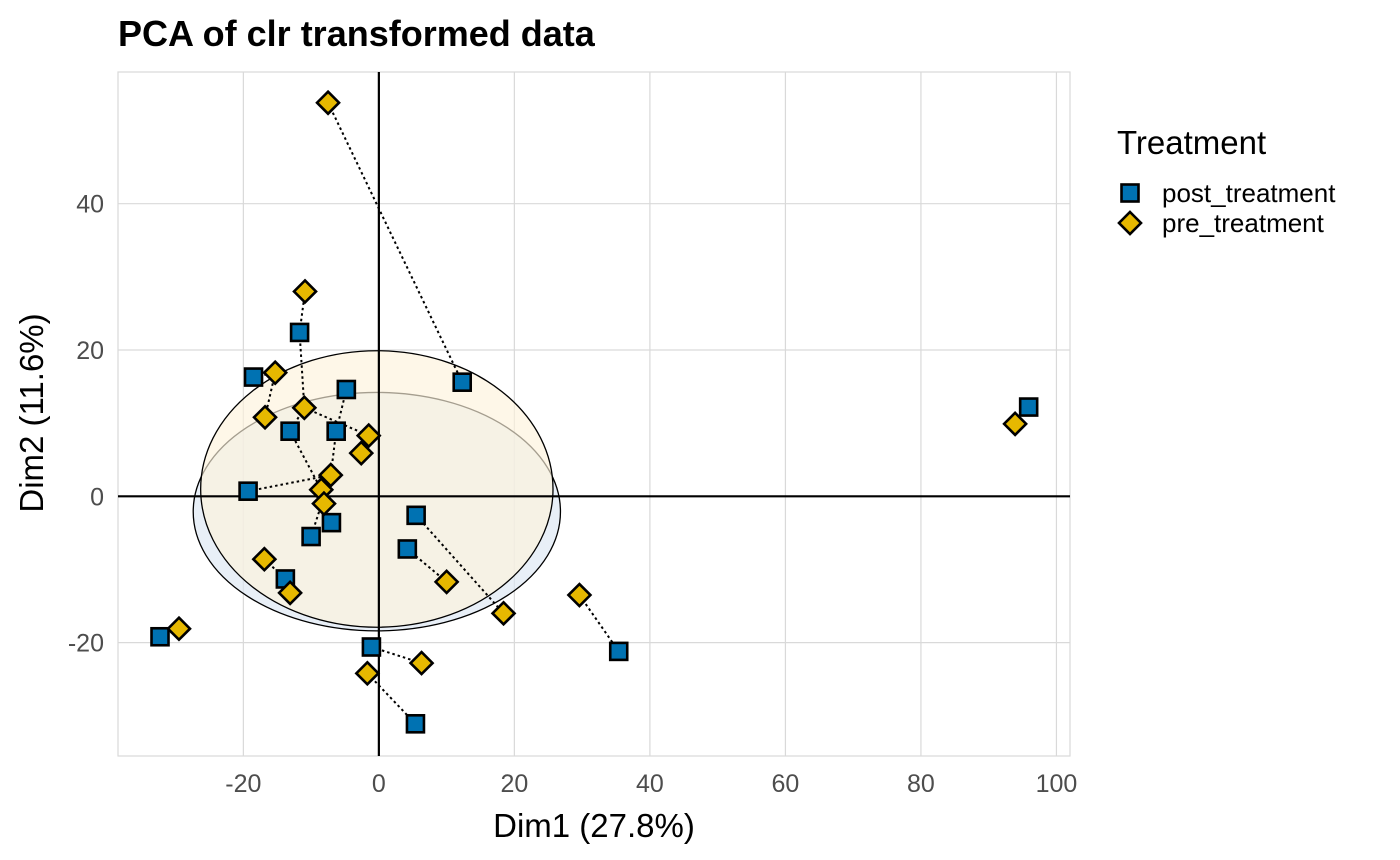 The width and height of the screenshot is (1400, 860). I want to click on legend-label: pre_treatment, so click(1243, 223).